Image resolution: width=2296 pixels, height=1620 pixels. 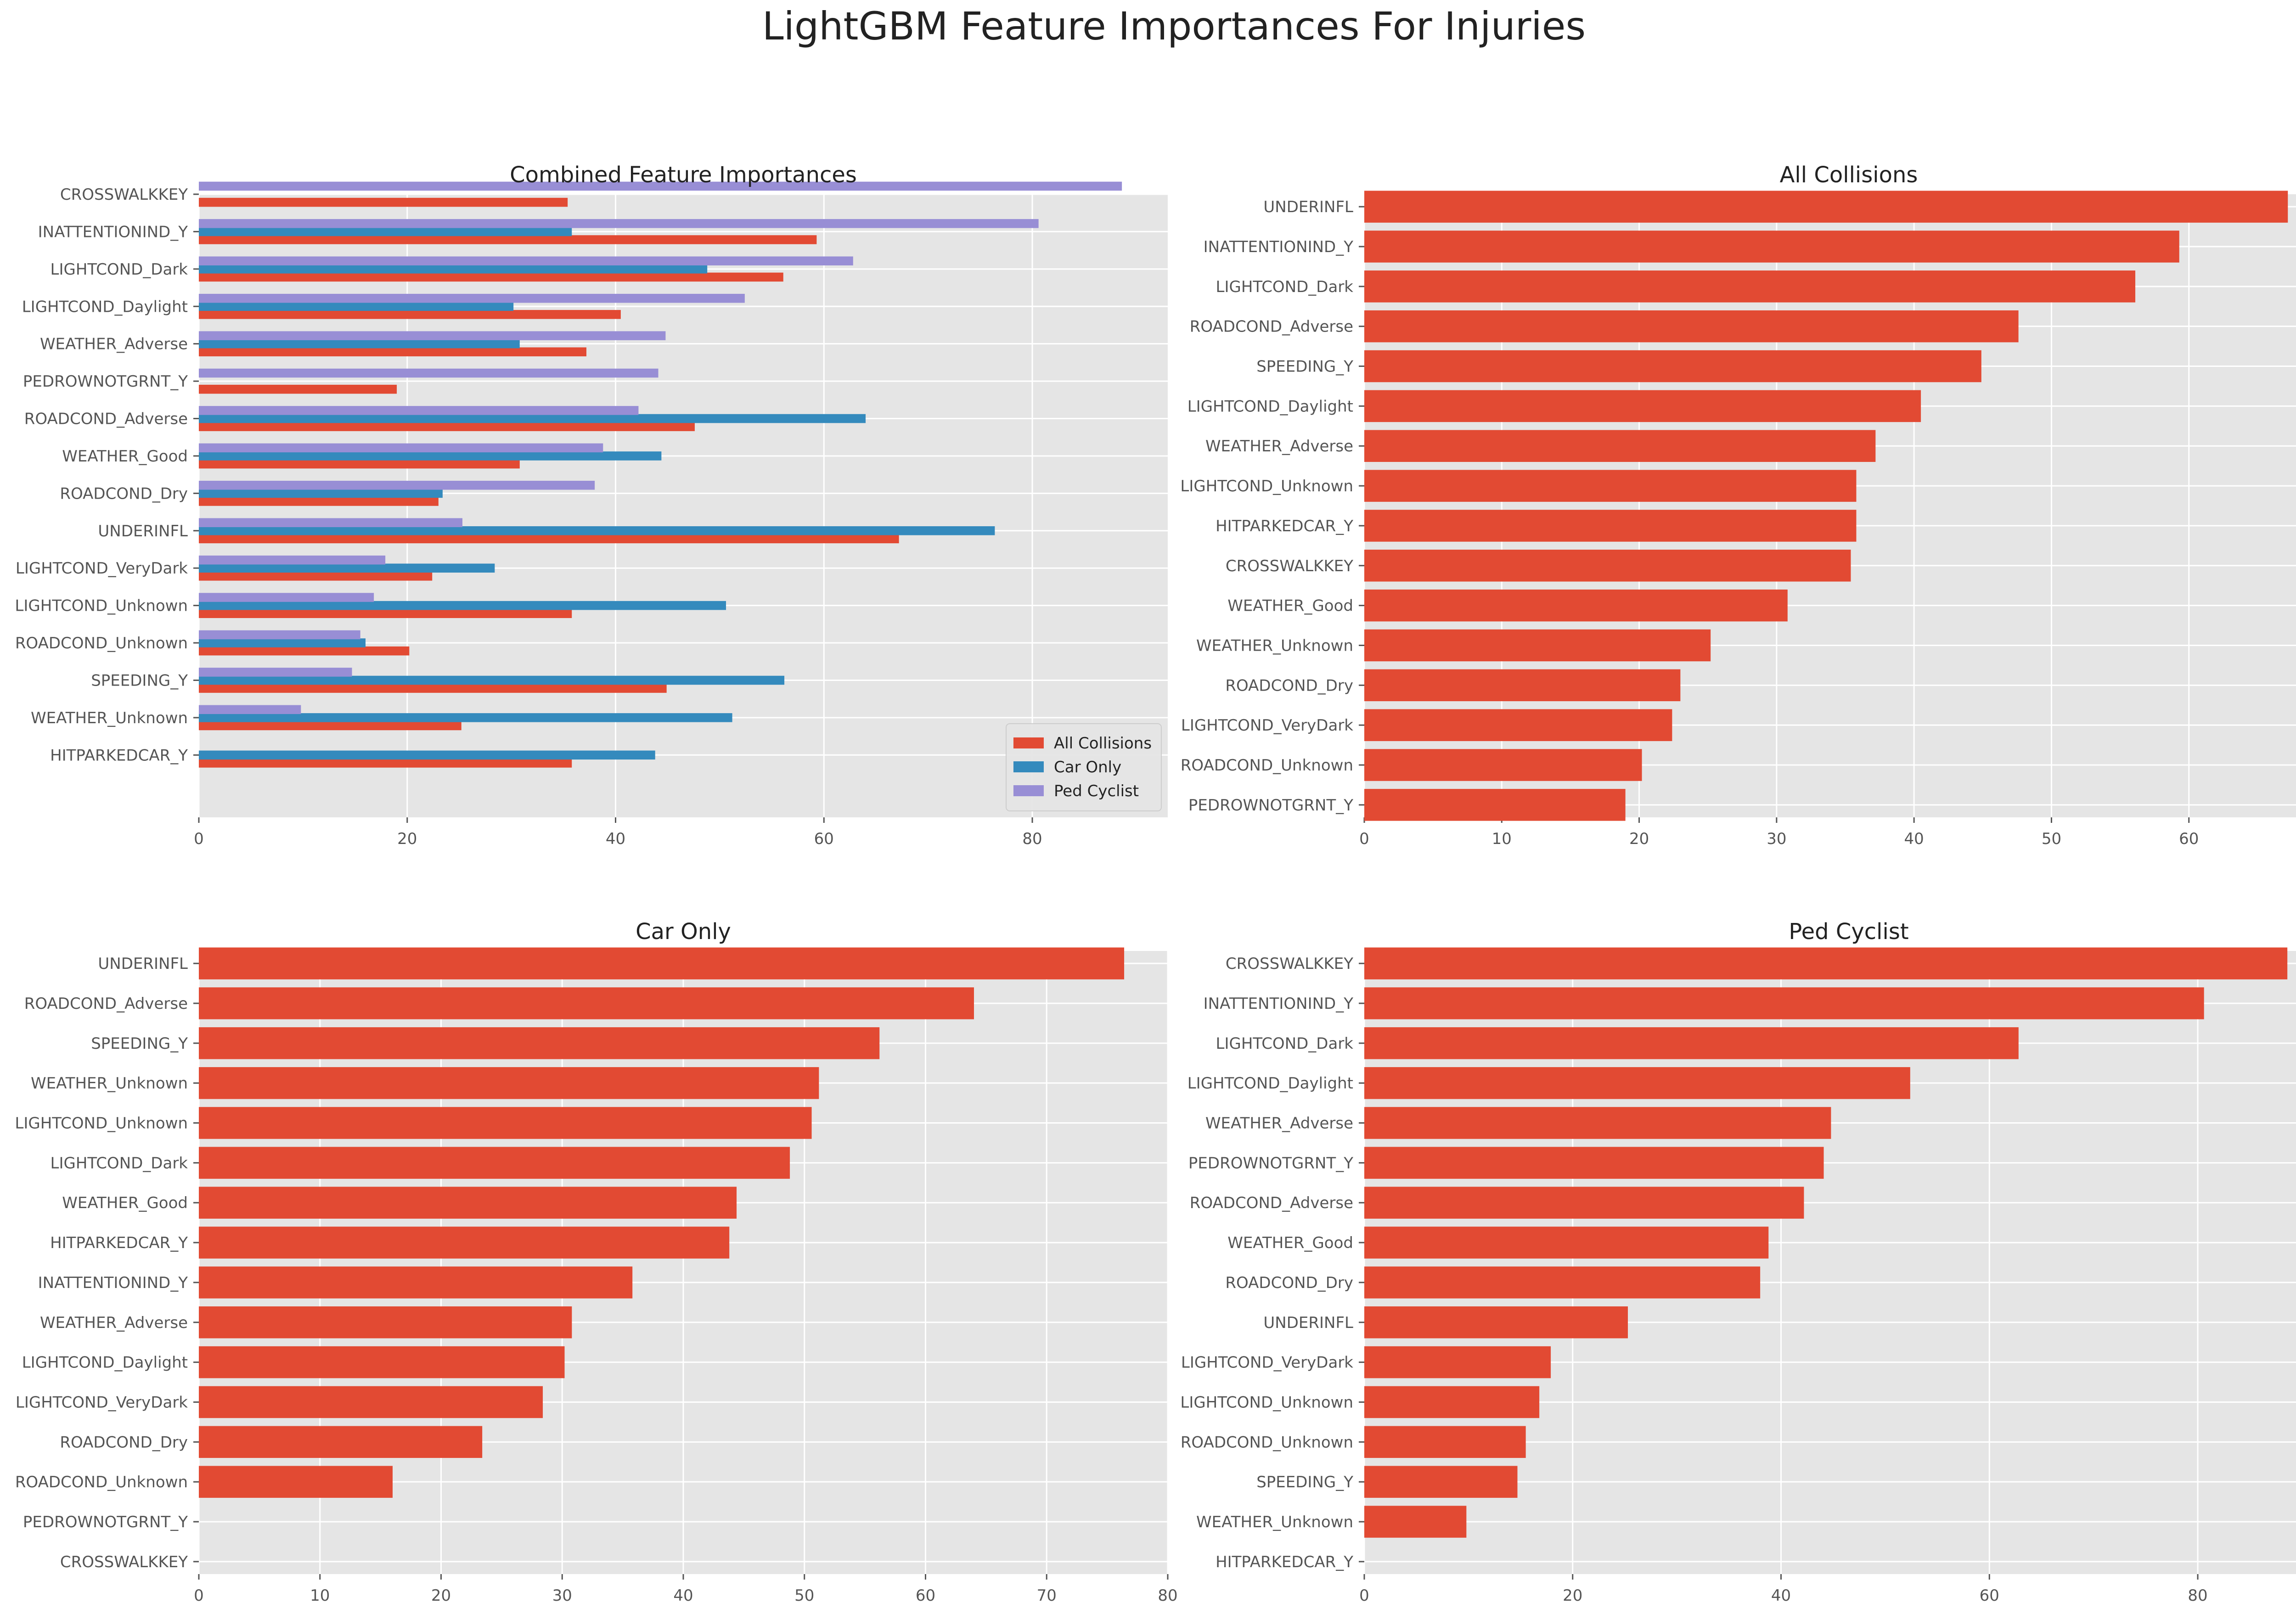 What do you see at coordinates (360, 464) in the screenshot?
I see `bar-all-collisions-weather-good` at bounding box center [360, 464].